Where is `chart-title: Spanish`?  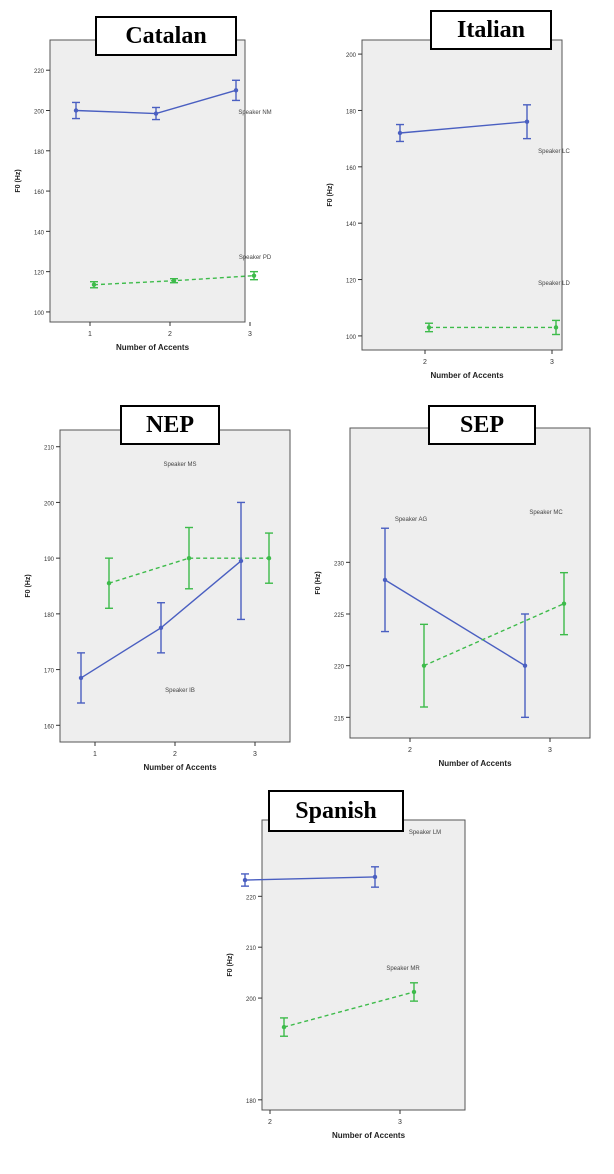 chart-title: Spanish is located at coordinates (336, 811).